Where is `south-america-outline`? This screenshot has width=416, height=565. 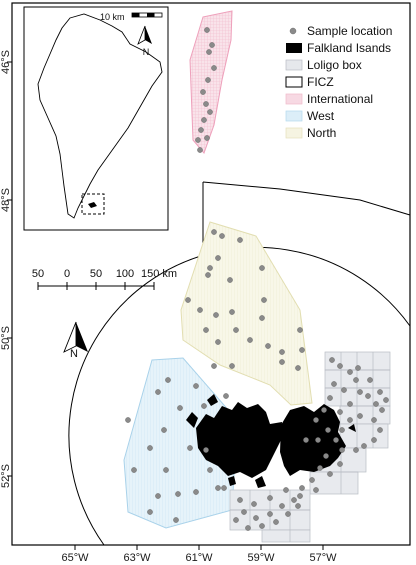
south-america-outline is located at coordinates (100, 116).